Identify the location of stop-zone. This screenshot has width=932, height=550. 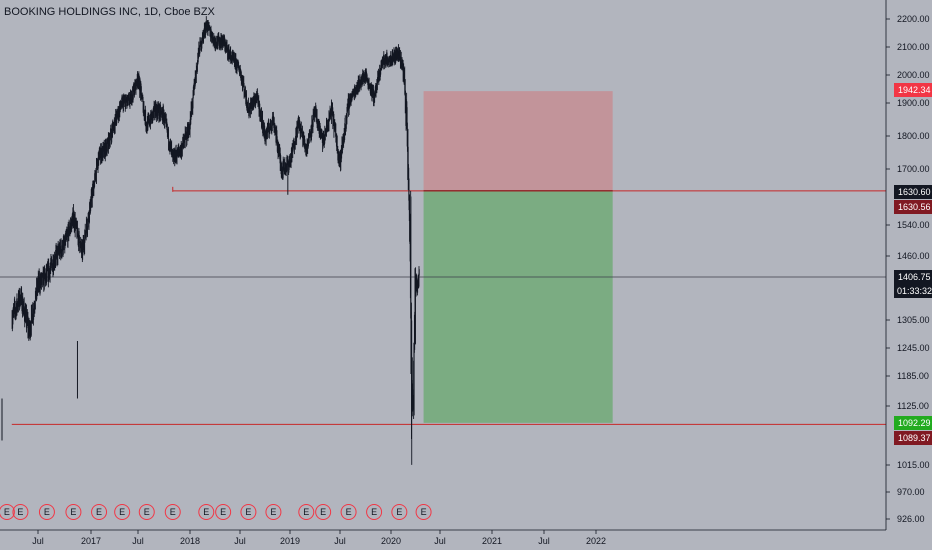
(518, 141).